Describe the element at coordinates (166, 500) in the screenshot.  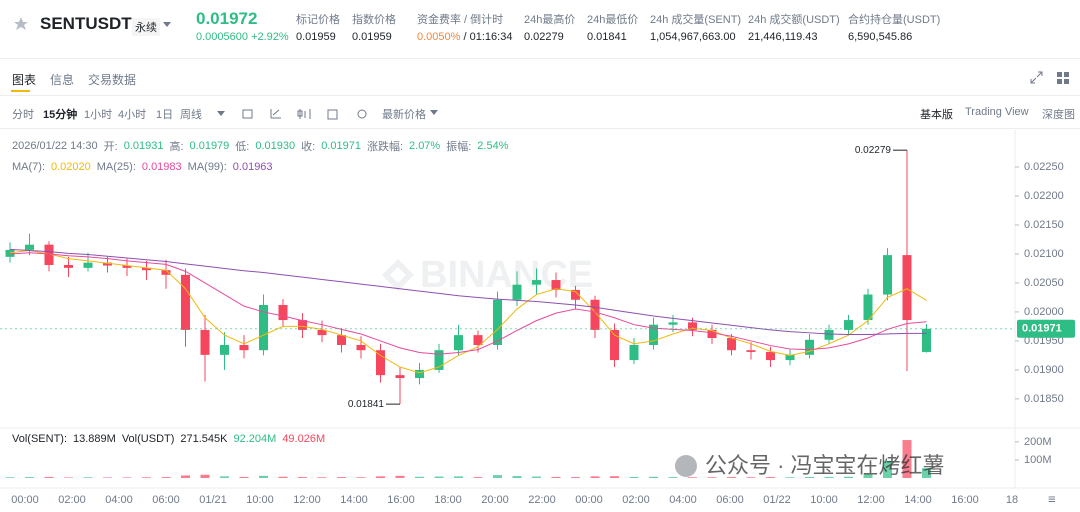
I see `x-tick-label: 06:00` at that location.